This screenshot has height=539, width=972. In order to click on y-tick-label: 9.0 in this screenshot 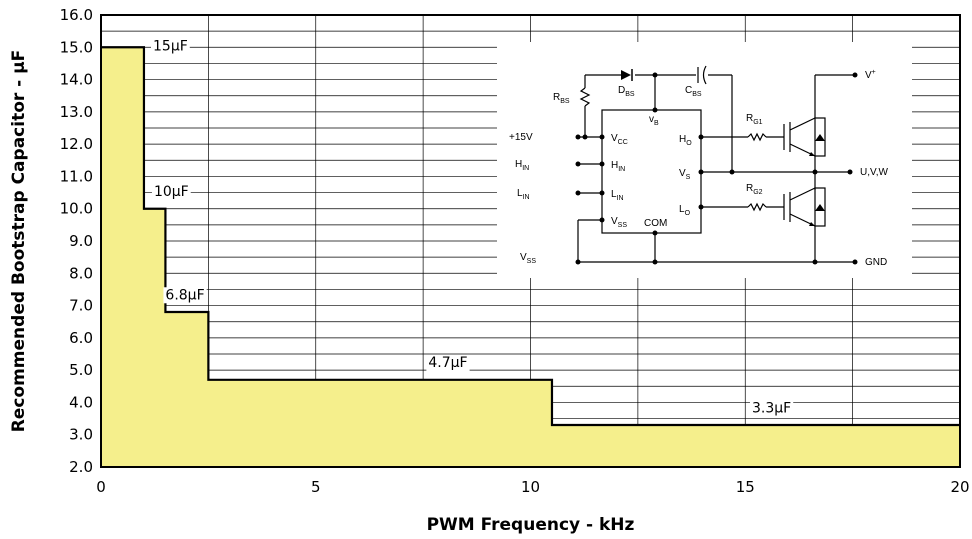, I will do `click(81, 241)`.